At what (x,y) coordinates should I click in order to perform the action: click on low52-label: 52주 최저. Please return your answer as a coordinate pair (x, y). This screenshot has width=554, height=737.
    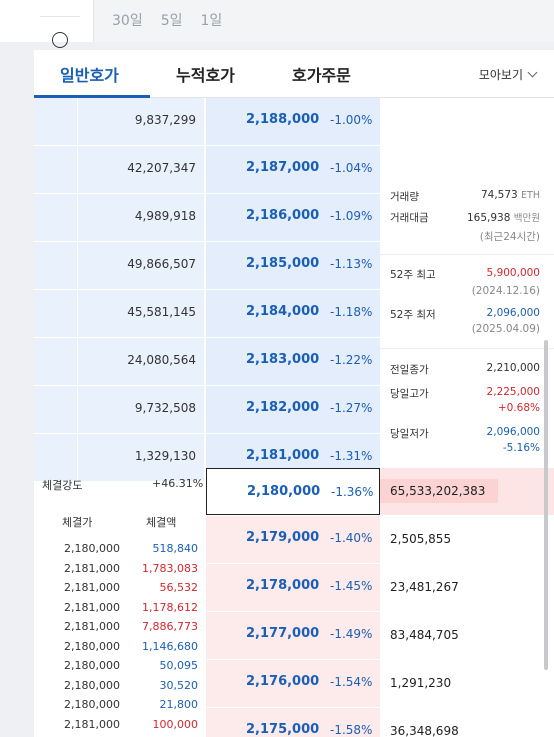
    Looking at the image, I should click on (413, 315).